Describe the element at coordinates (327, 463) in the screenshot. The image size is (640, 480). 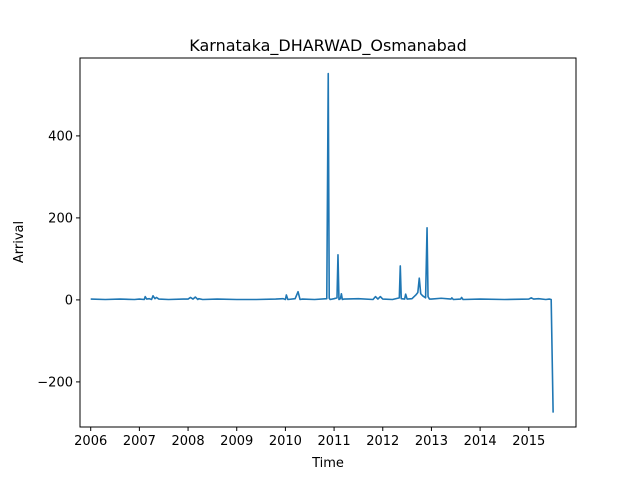
I see `x-axis-label: Time` at that location.